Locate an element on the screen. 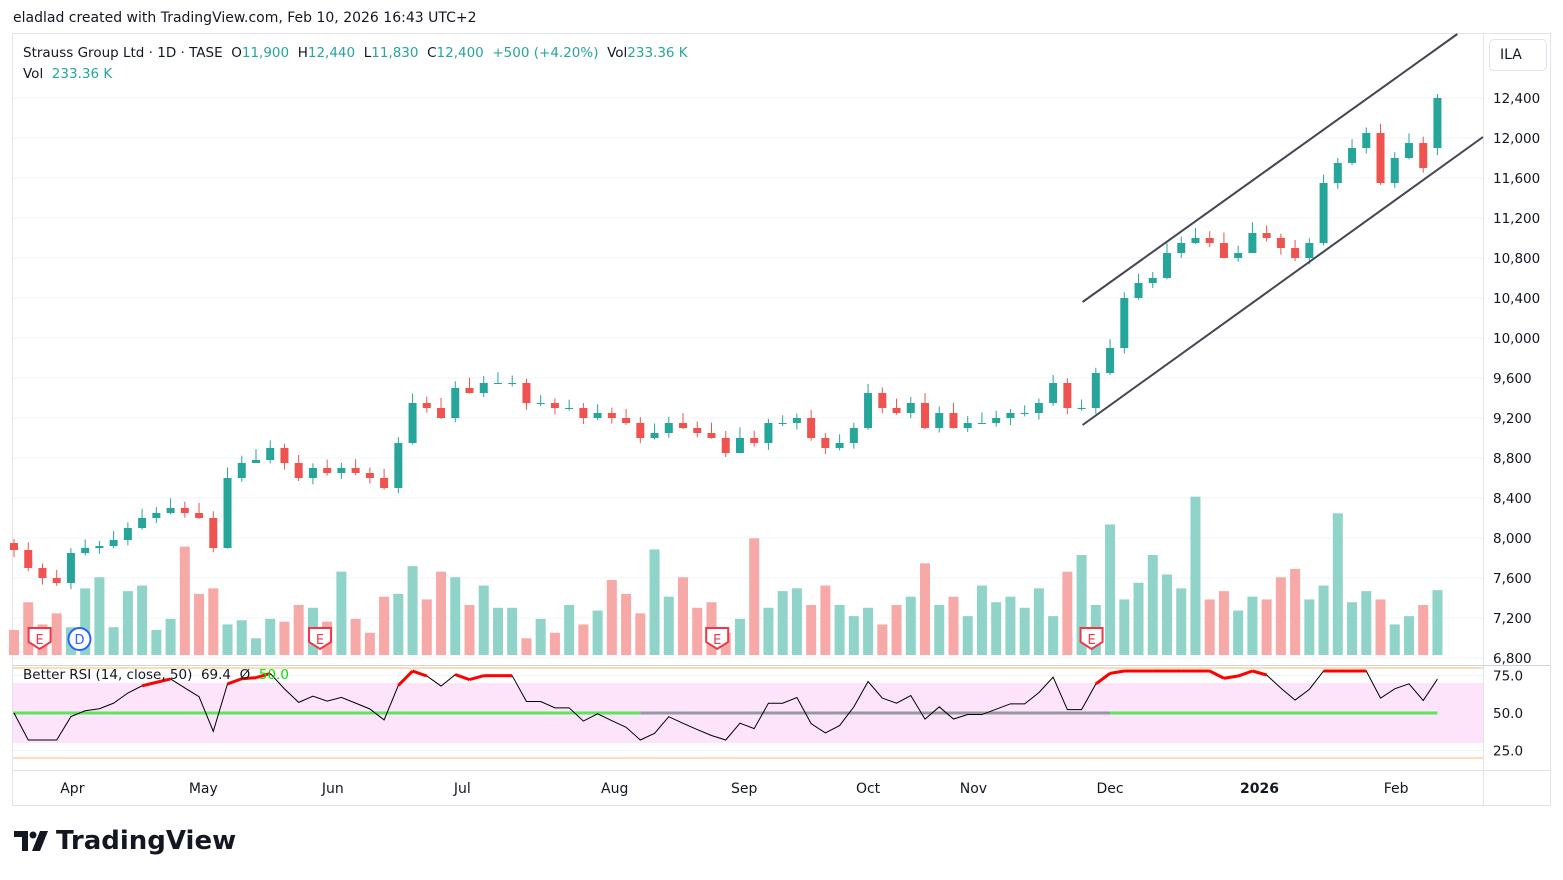 This screenshot has width=1563, height=880. rsi-separator: Ø is located at coordinates (245, 675).